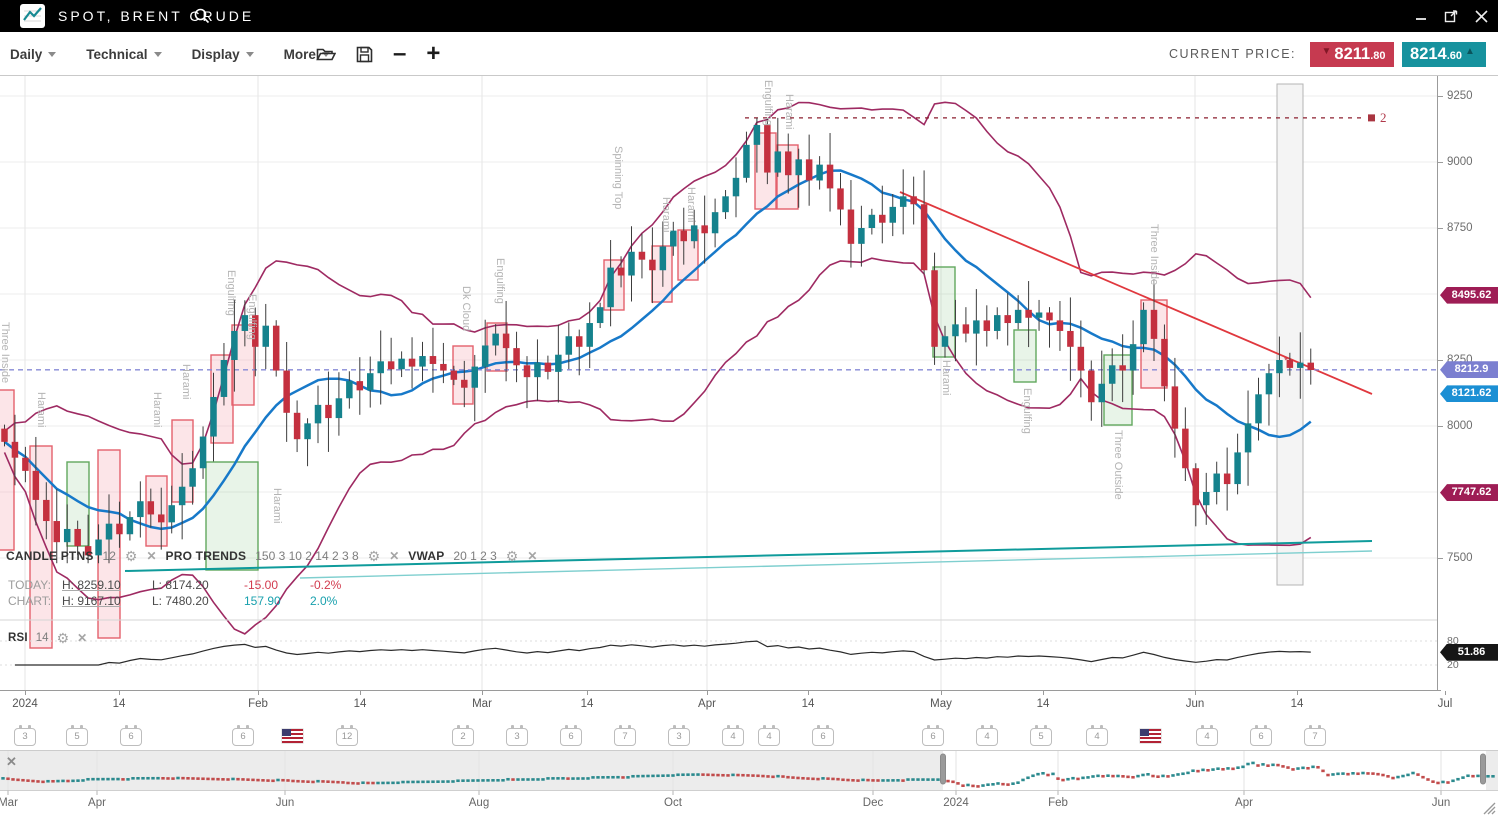 This screenshot has width=1498, height=822. Describe the element at coordinates (749, 16) in the screenshot. I see `title-bar: SPOT, BRENT CRUDE` at that location.